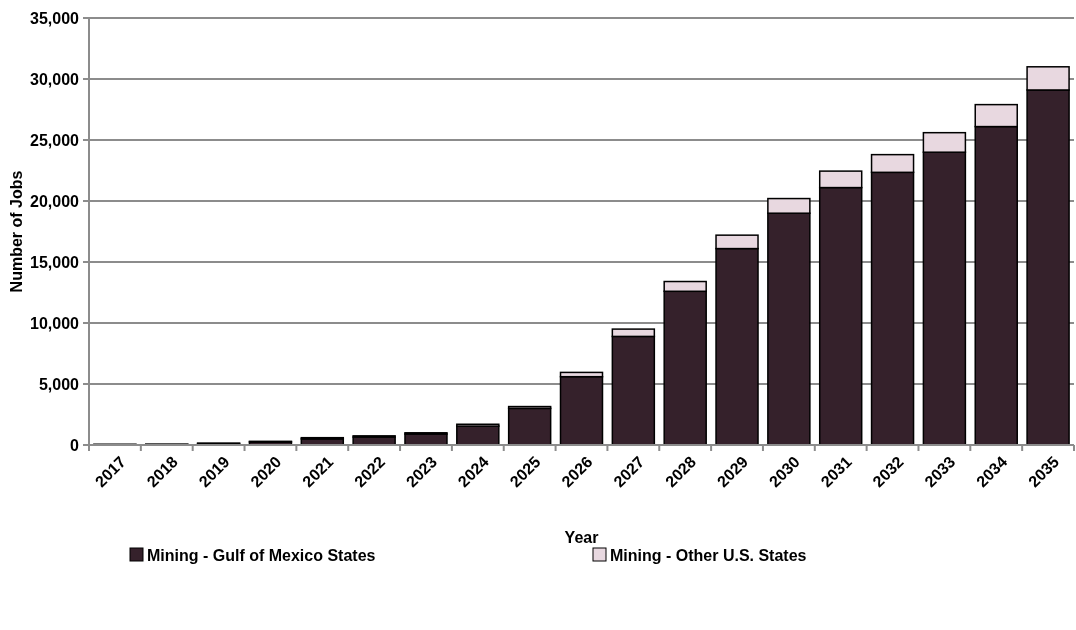  I want to click on y-tick-label: 25,000, so click(55, 140).